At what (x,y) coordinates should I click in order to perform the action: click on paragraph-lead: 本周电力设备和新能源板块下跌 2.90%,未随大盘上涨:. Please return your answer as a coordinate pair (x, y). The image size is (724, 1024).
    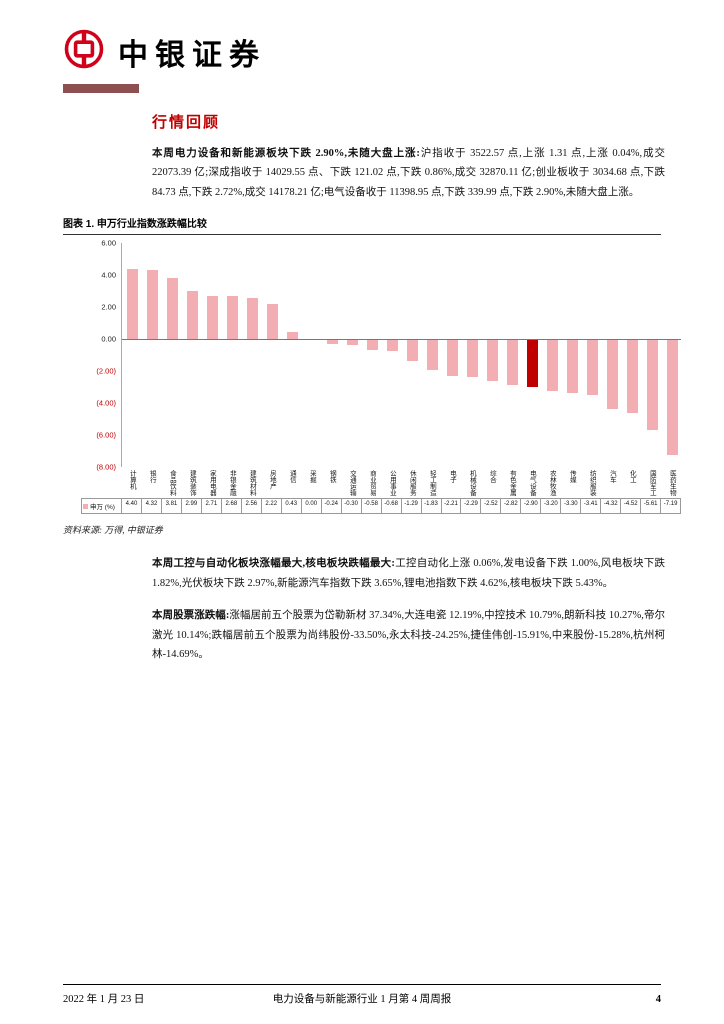
    Looking at the image, I should click on (286, 153).